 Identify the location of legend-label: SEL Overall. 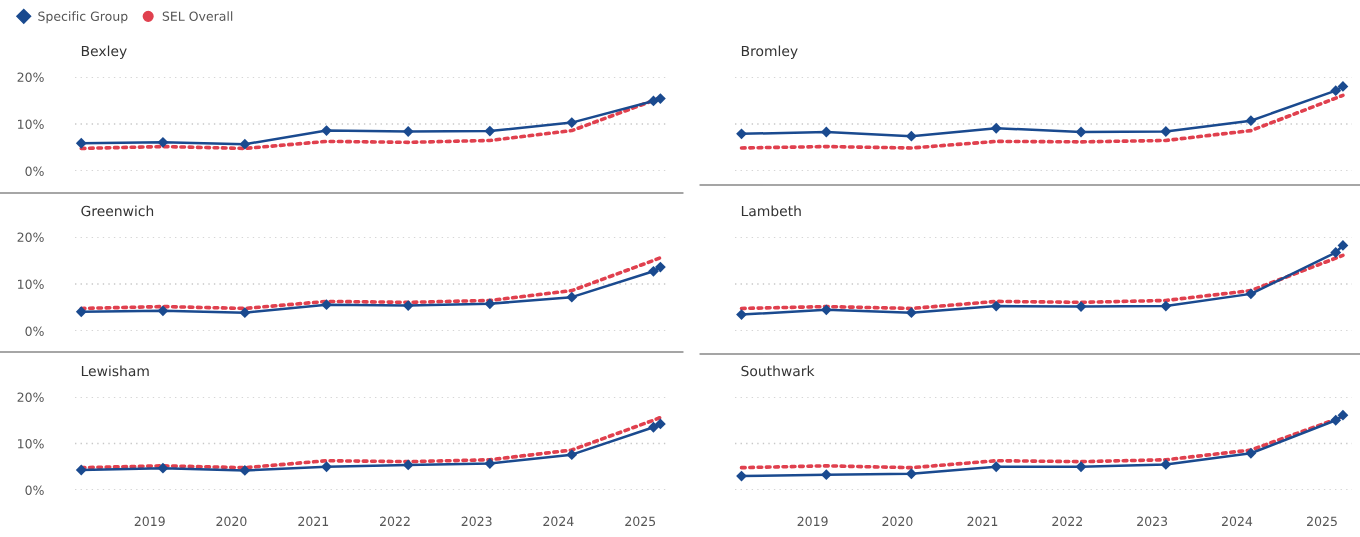
(197, 16).